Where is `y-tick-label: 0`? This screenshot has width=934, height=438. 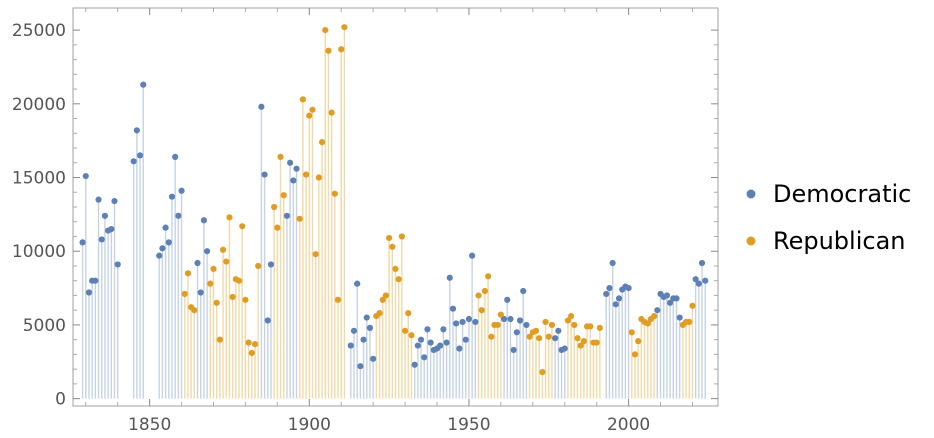 y-tick-label: 0 is located at coordinates (60, 400).